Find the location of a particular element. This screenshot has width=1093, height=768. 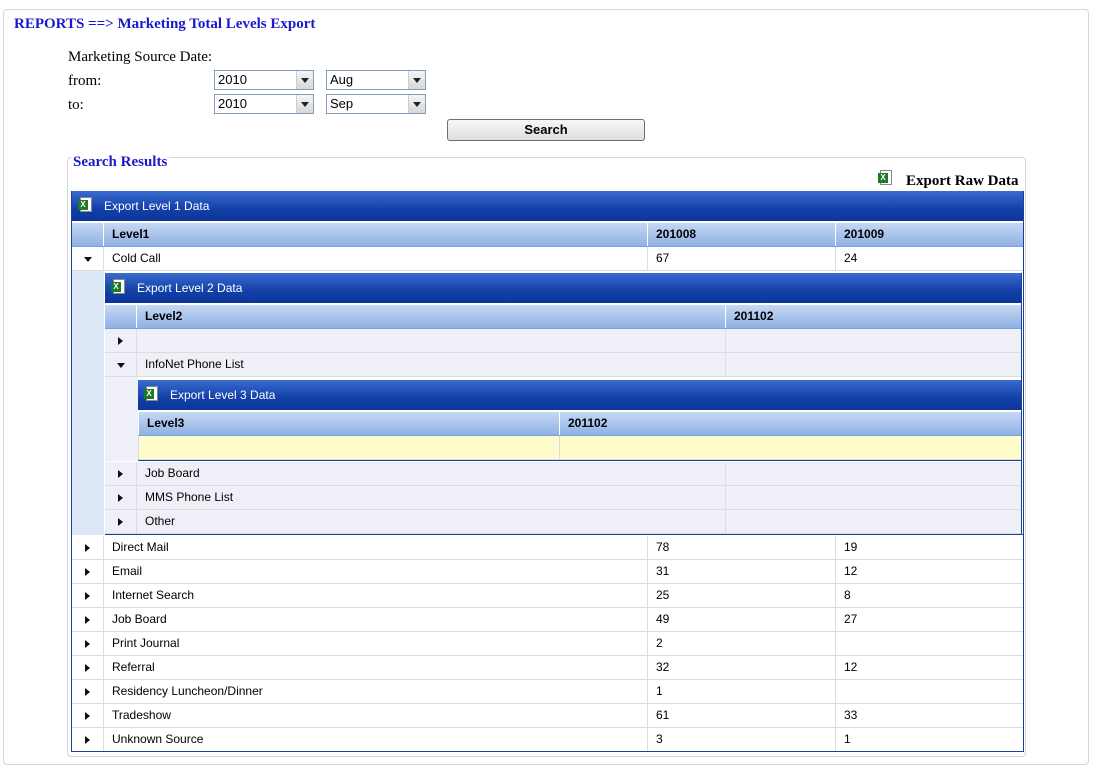

table-row: Tradeshow 61 33 is located at coordinates (548, 716).